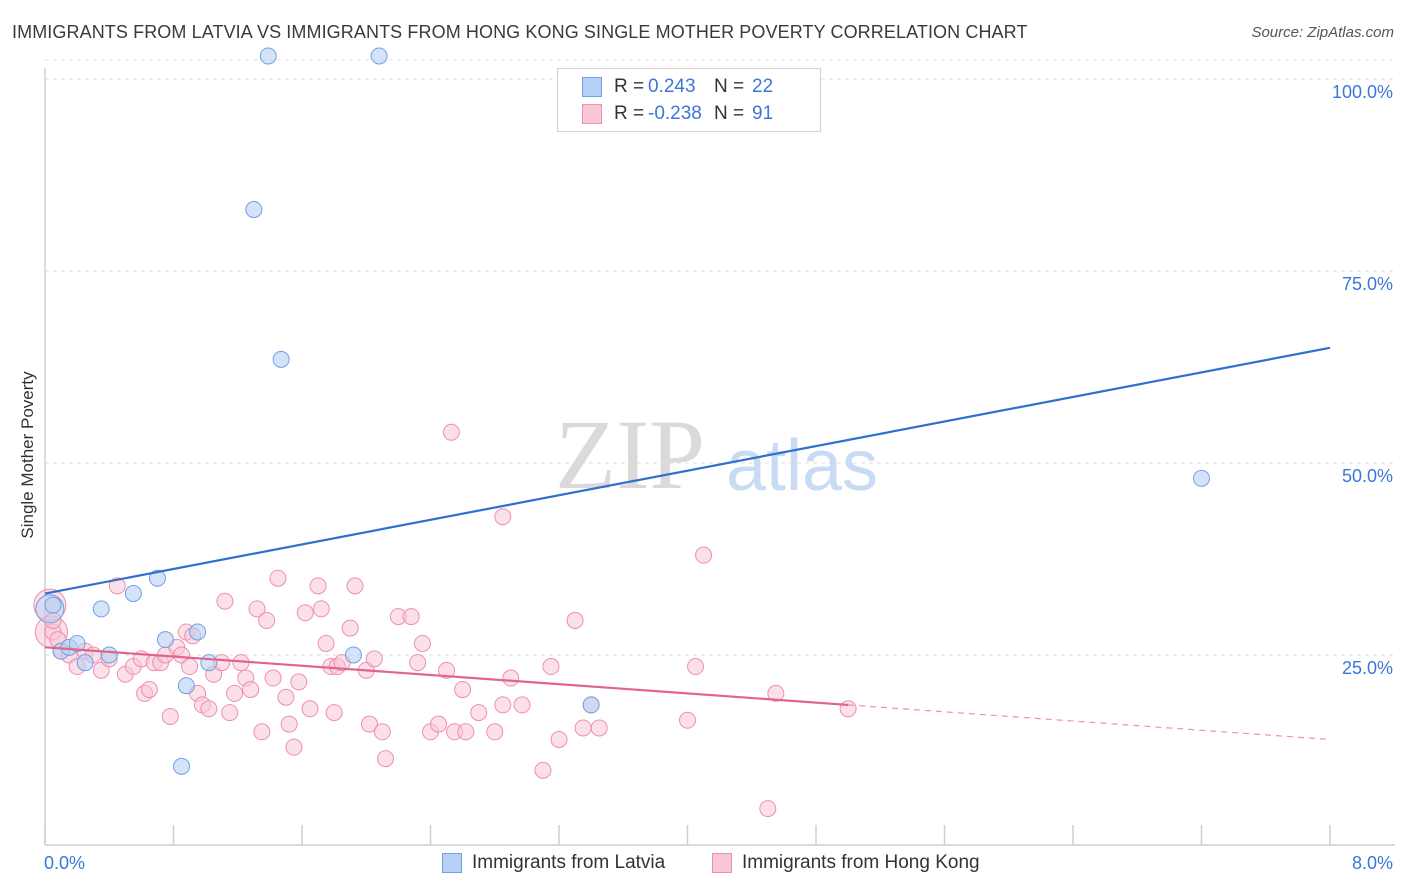 Image resolution: width=1406 pixels, height=892 pixels. What do you see at coordinates (569, 862) in the screenshot?
I see `latvia-legend-label: Immigrants from Latvia` at bounding box center [569, 862].